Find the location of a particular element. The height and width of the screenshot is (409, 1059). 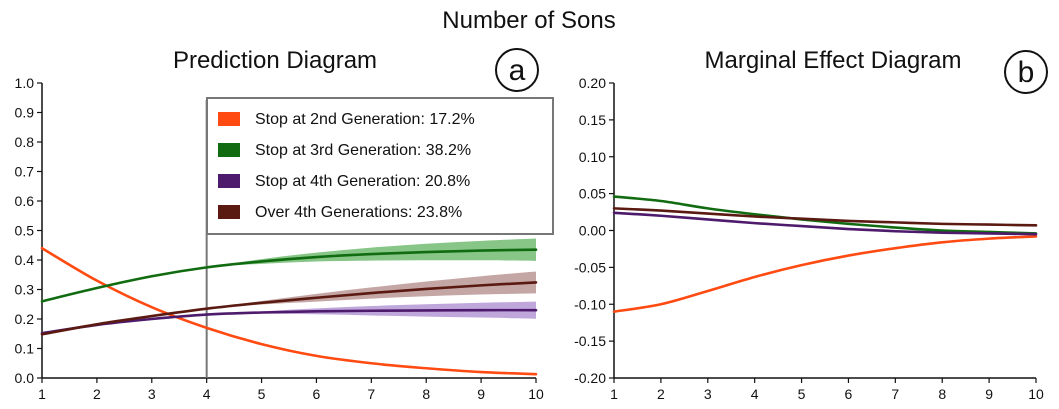

prediction-y-tick-label: 0.3 is located at coordinates (25, 290).